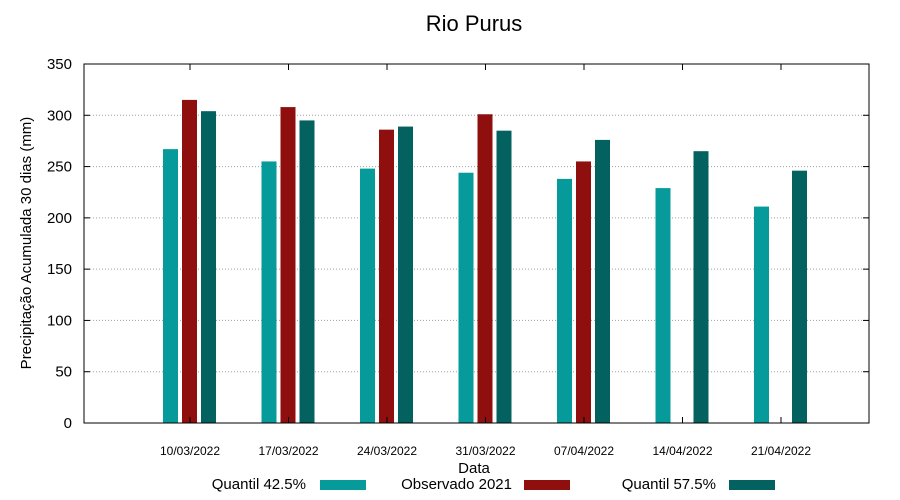 This screenshot has width=900, height=500. I want to click on x-tick-label: 17/03/2022, so click(288, 451).